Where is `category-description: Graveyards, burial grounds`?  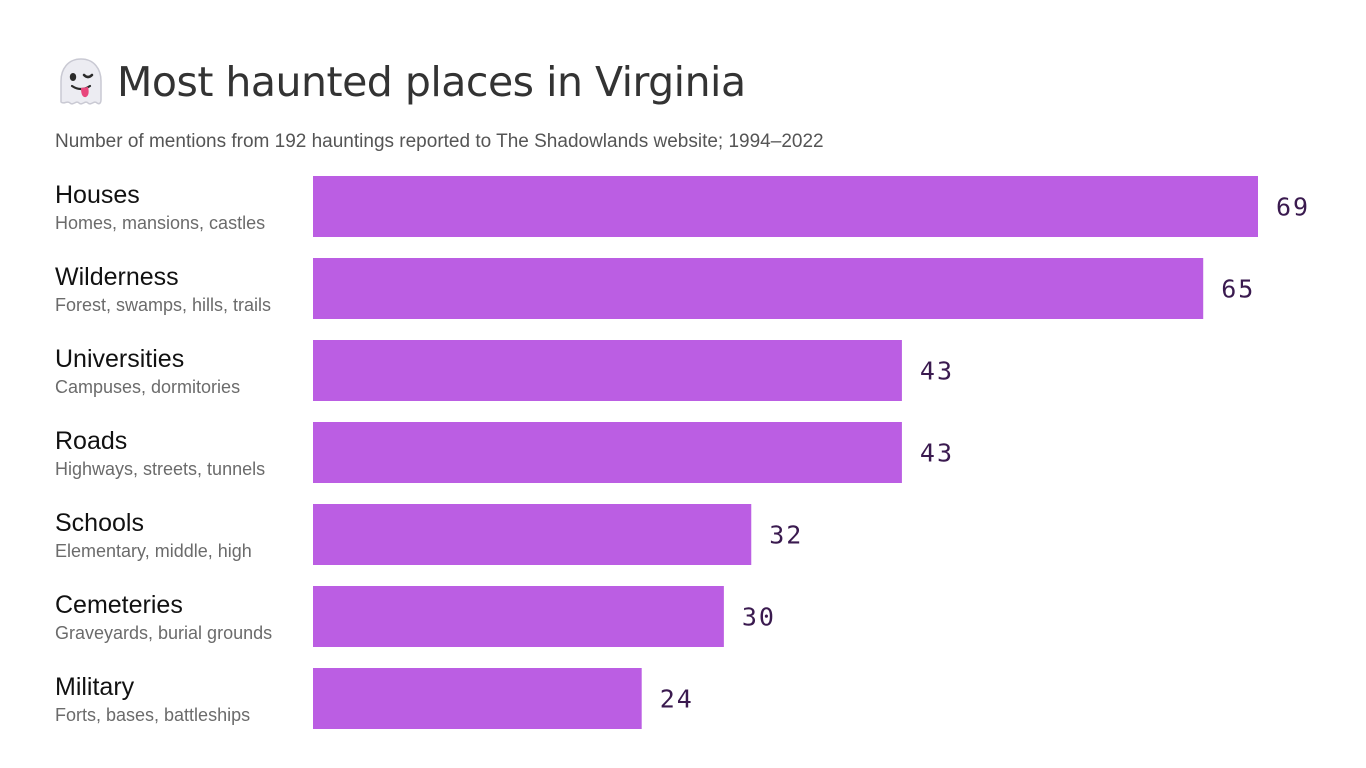
category-description: Graveyards, burial grounds is located at coordinates (163, 633).